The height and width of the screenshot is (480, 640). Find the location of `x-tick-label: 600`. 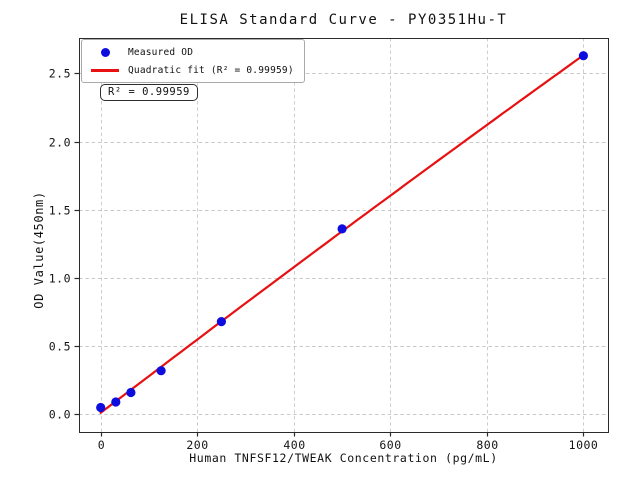

x-tick-label: 600 is located at coordinates (390, 445).